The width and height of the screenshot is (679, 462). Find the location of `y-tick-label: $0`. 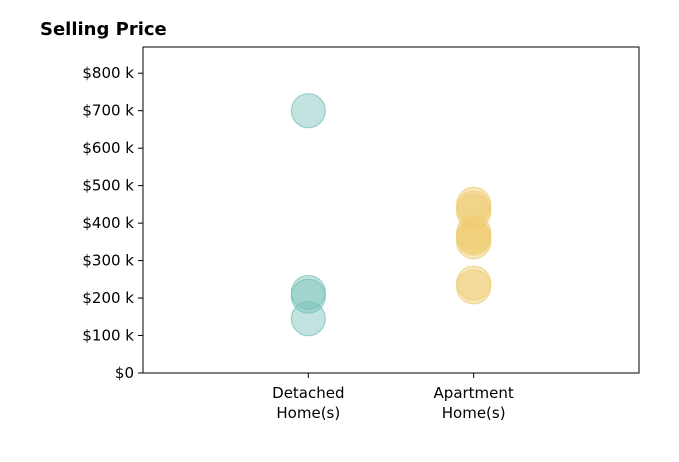

y-tick-label: $0 is located at coordinates (124, 373).